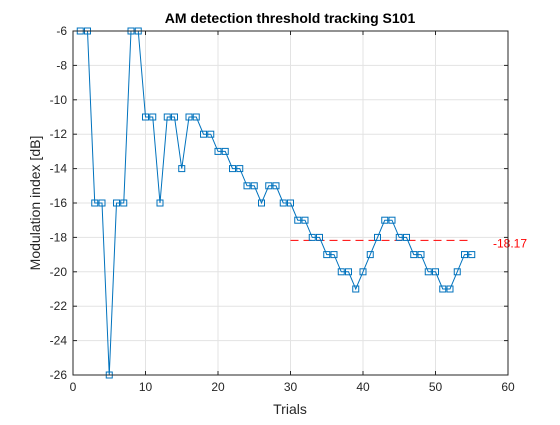 Image resolution: width=560 pixels, height=425 pixels. Describe the element at coordinates (510, 243) in the screenshot. I see `threshold-label: -18.17` at that location.